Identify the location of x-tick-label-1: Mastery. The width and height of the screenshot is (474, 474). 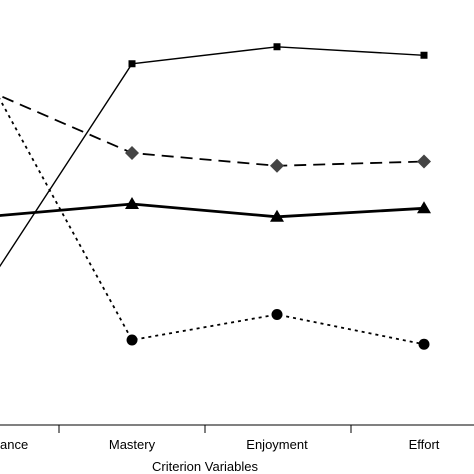
(132, 444).